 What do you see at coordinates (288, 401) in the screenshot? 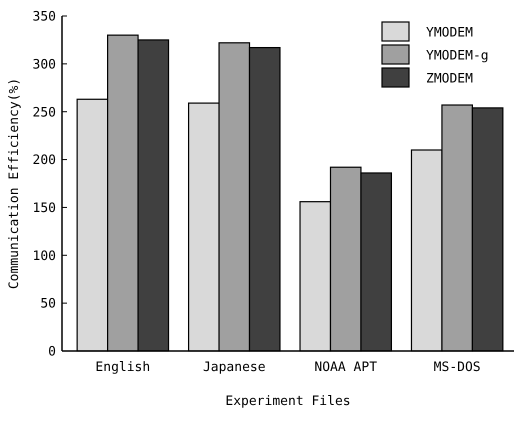
I see `x-axis-title: Experiment Files` at bounding box center [288, 401].